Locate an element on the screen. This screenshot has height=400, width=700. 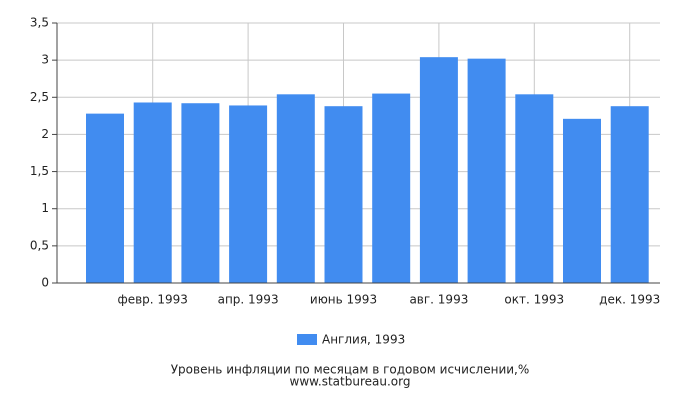
x-tick-label: июнь 1993 is located at coordinates (343, 300).